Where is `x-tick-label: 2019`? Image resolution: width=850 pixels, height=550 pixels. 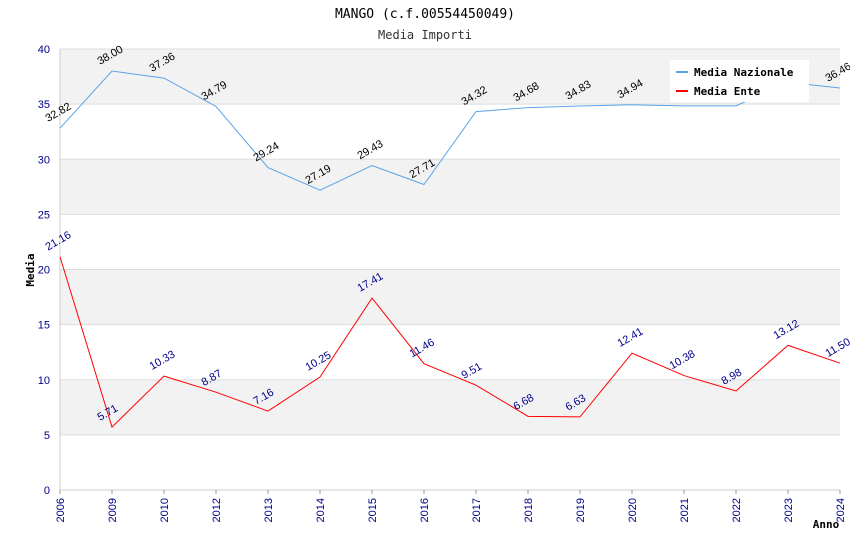 x-tick-label: 2019 is located at coordinates (581, 510).